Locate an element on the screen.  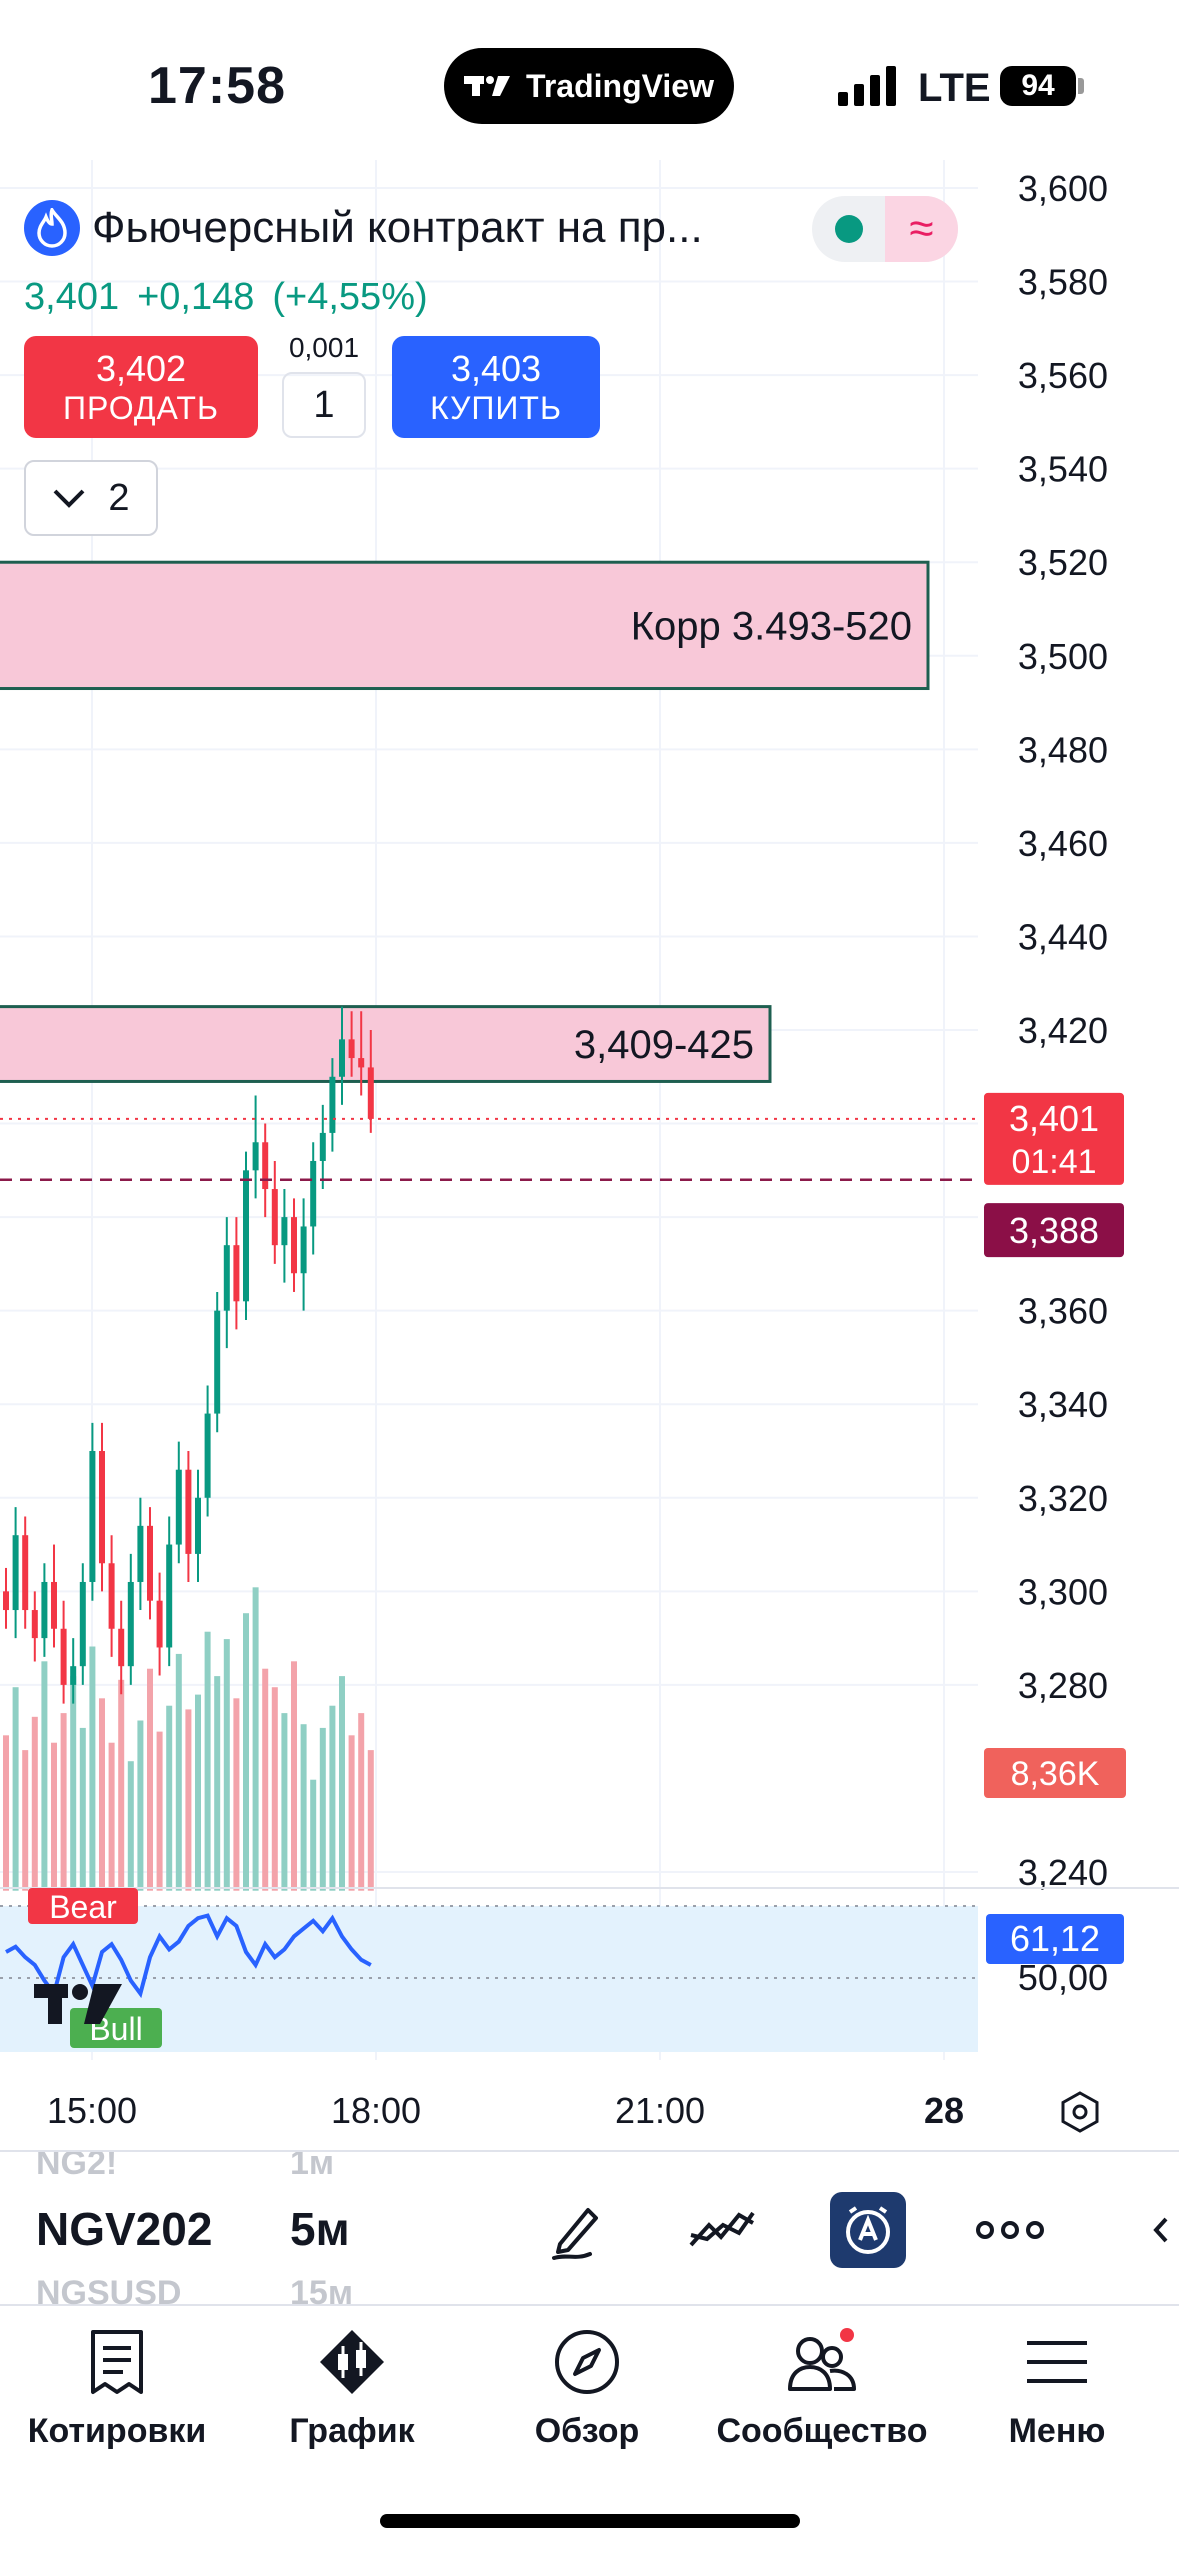
price-axis-label: 3,520 is located at coordinates (1063, 562).